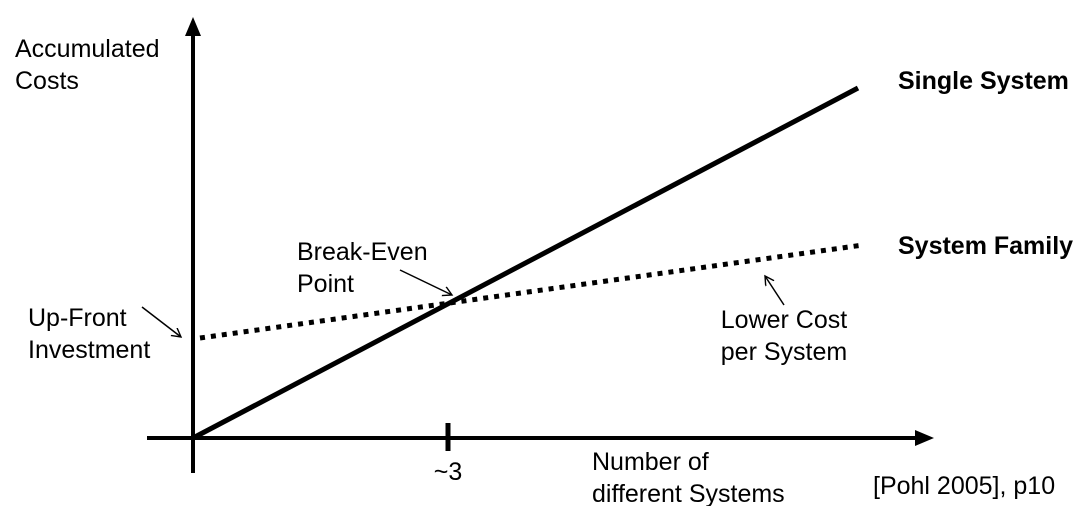 The height and width of the screenshot is (506, 1092). I want to click on system-family-series-label: System Family, so click(986, 246).